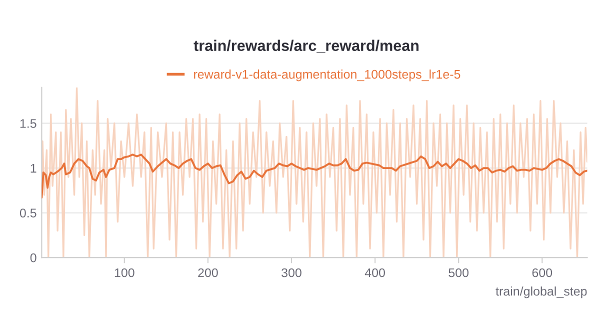 The image size is (613, 318). What do you see at coordinates (327, 76) in the screenshot?
I see `legend-label: reward-v1-data-augmentation_1000steps_lr1e-5` at bounding box center [327, 76].